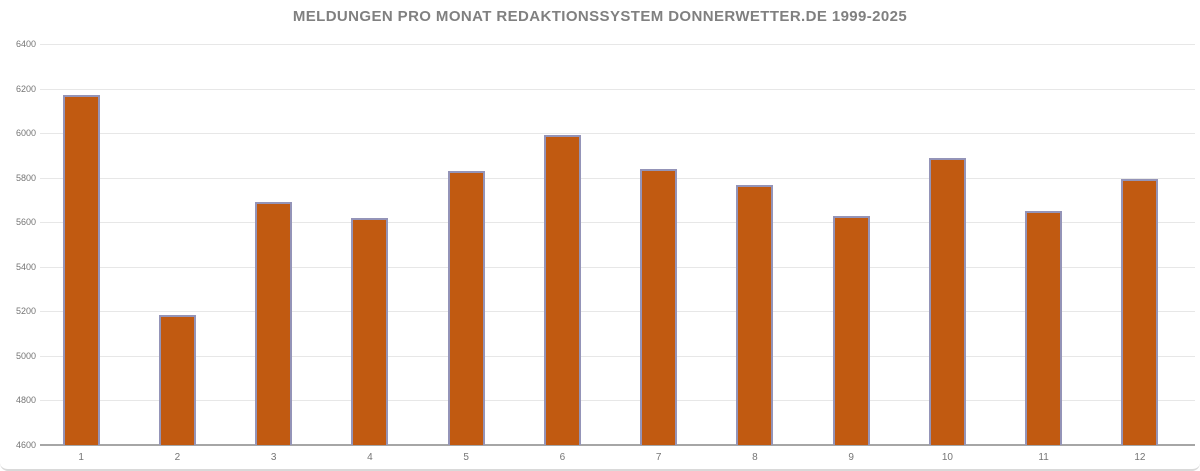 This screenshot has height=471, width=1200. I want to click on x-axis-label-3: 3, so click(273, 457).